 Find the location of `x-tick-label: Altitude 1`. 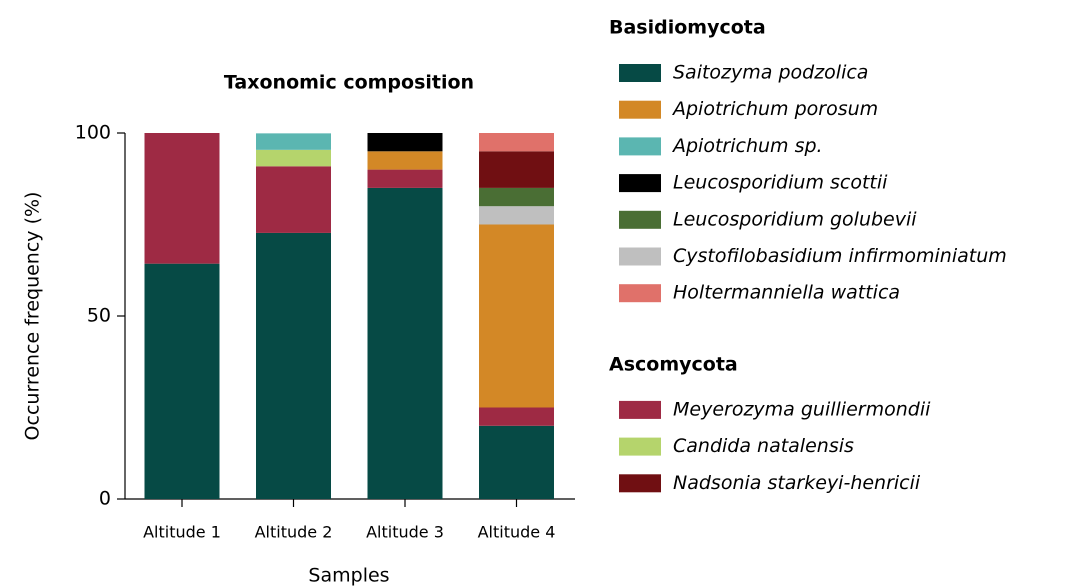

x-tick-label: Altitude 1 is located at coordinates (182, 532).